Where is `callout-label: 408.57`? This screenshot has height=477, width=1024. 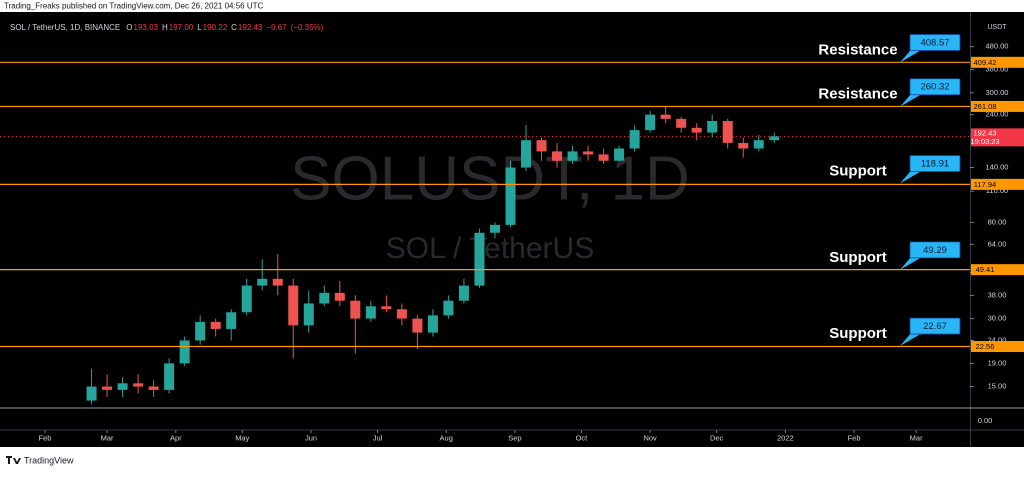
callout-label: 408.57 is located at coordinates (934, 43).